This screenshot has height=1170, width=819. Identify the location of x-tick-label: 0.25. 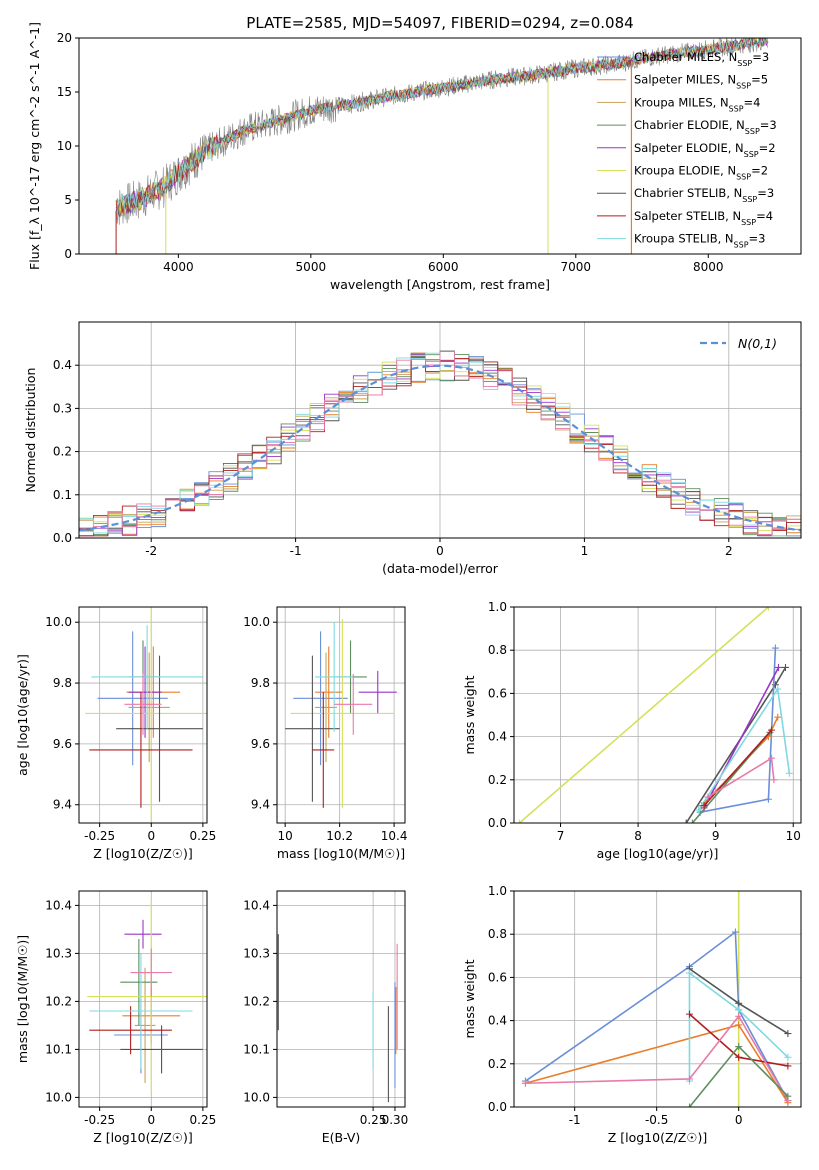
(203, 1120).